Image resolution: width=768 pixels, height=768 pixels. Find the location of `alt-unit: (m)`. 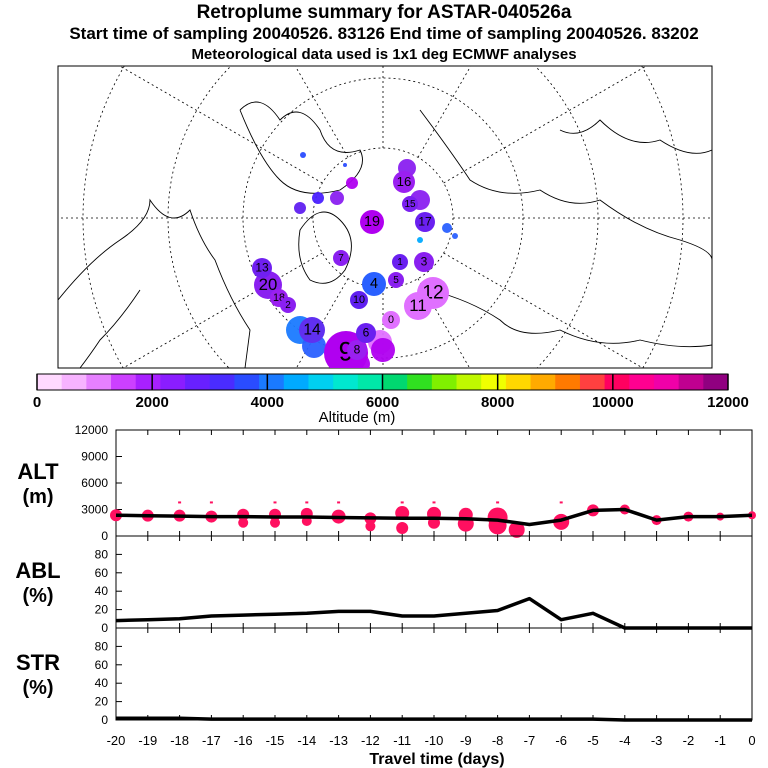

alt-unit: (m) is located at coordinates (37, 497).